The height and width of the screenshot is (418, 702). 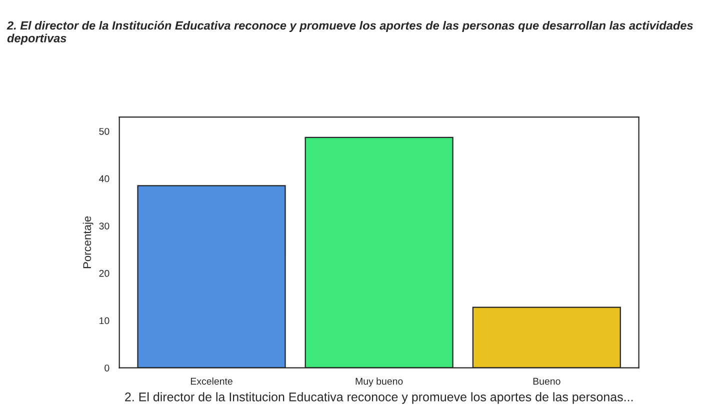 What do you see at coordinates (546, 381) in the screenshot?
I see `x-tick-label: Bueno` at bounding box center [546, 381].